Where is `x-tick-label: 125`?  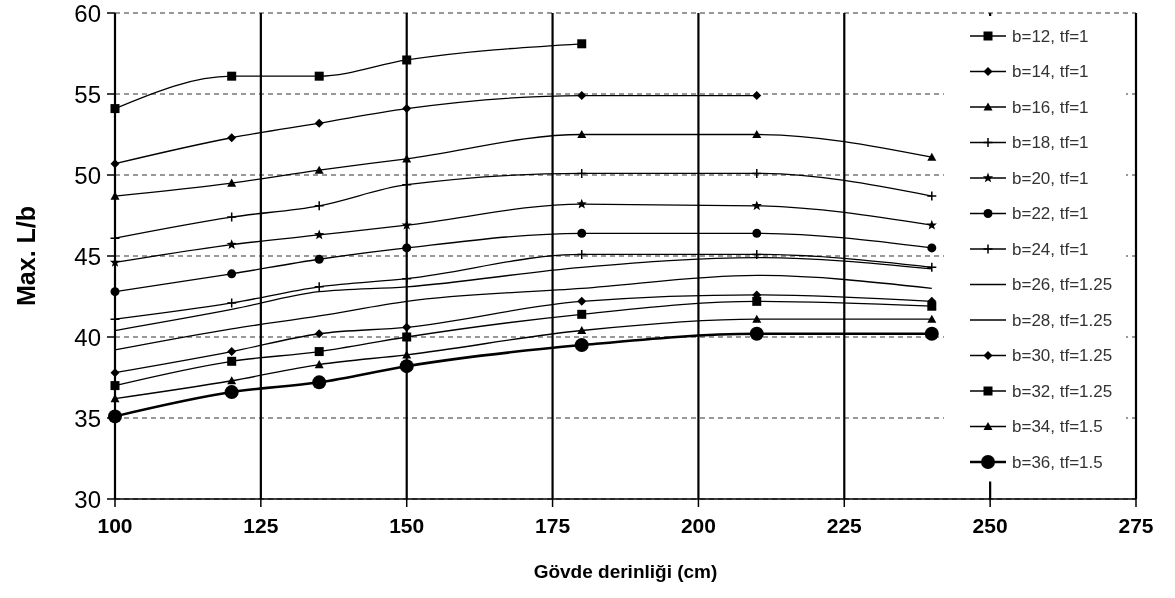 x-tick-label: 125 is located at coordinates (261, 525).